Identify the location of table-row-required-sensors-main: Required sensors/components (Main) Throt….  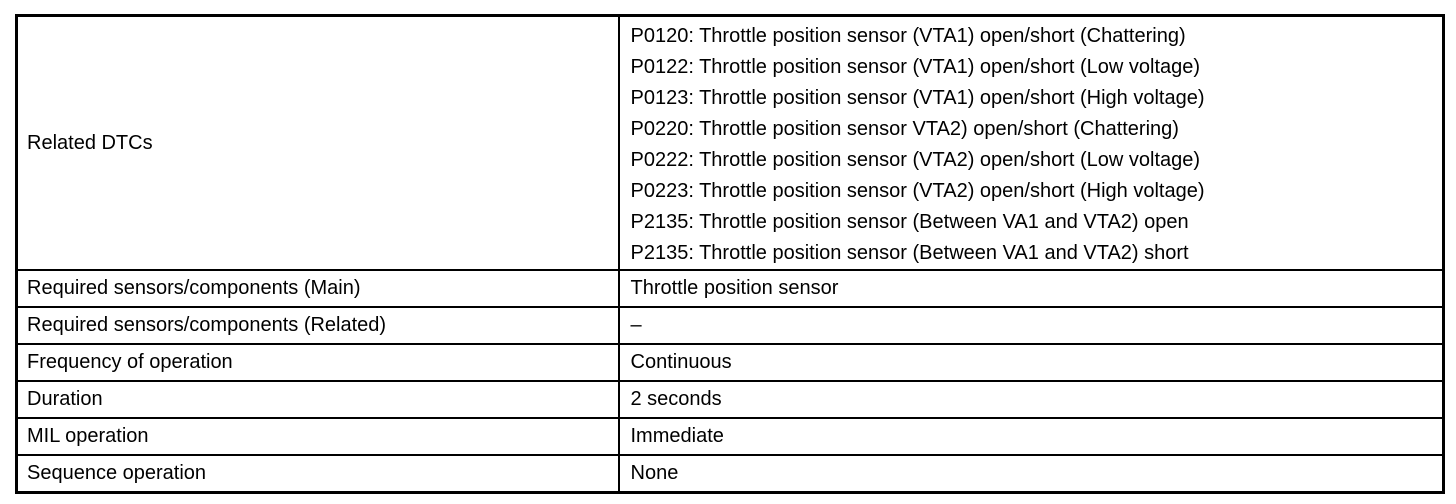
(730, 288).